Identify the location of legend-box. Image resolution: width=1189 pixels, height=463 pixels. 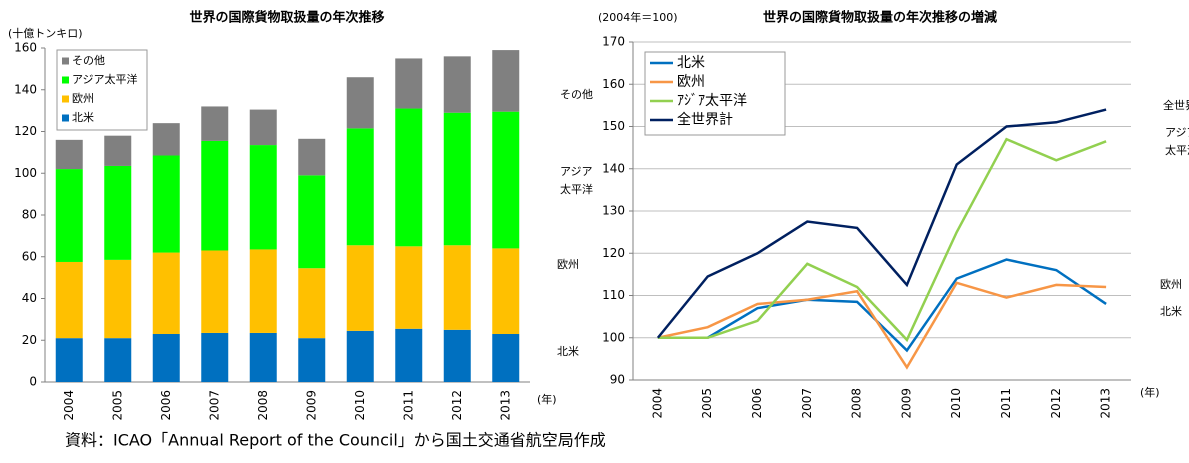
(102, 90).